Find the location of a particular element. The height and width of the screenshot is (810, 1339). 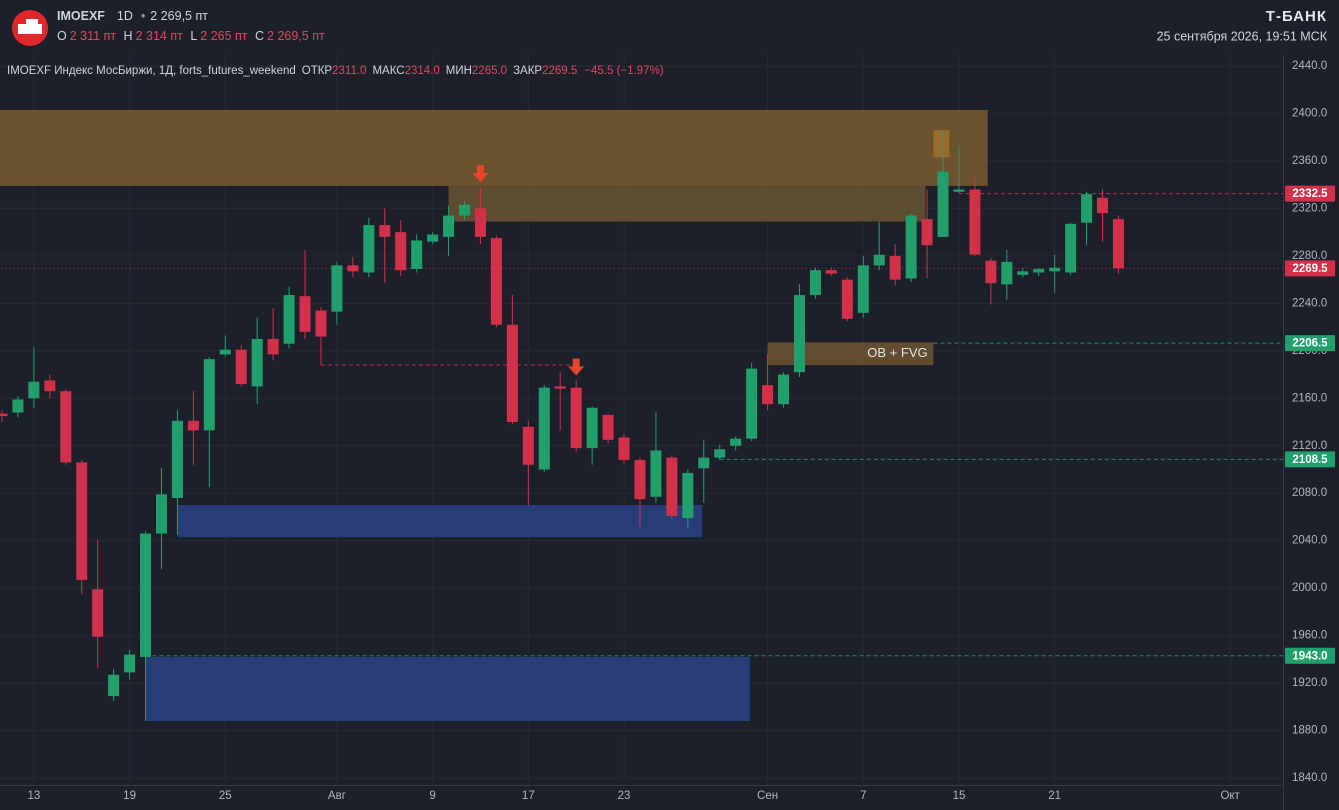

x-tick-label: 23 is located at coordinates (624, 796).